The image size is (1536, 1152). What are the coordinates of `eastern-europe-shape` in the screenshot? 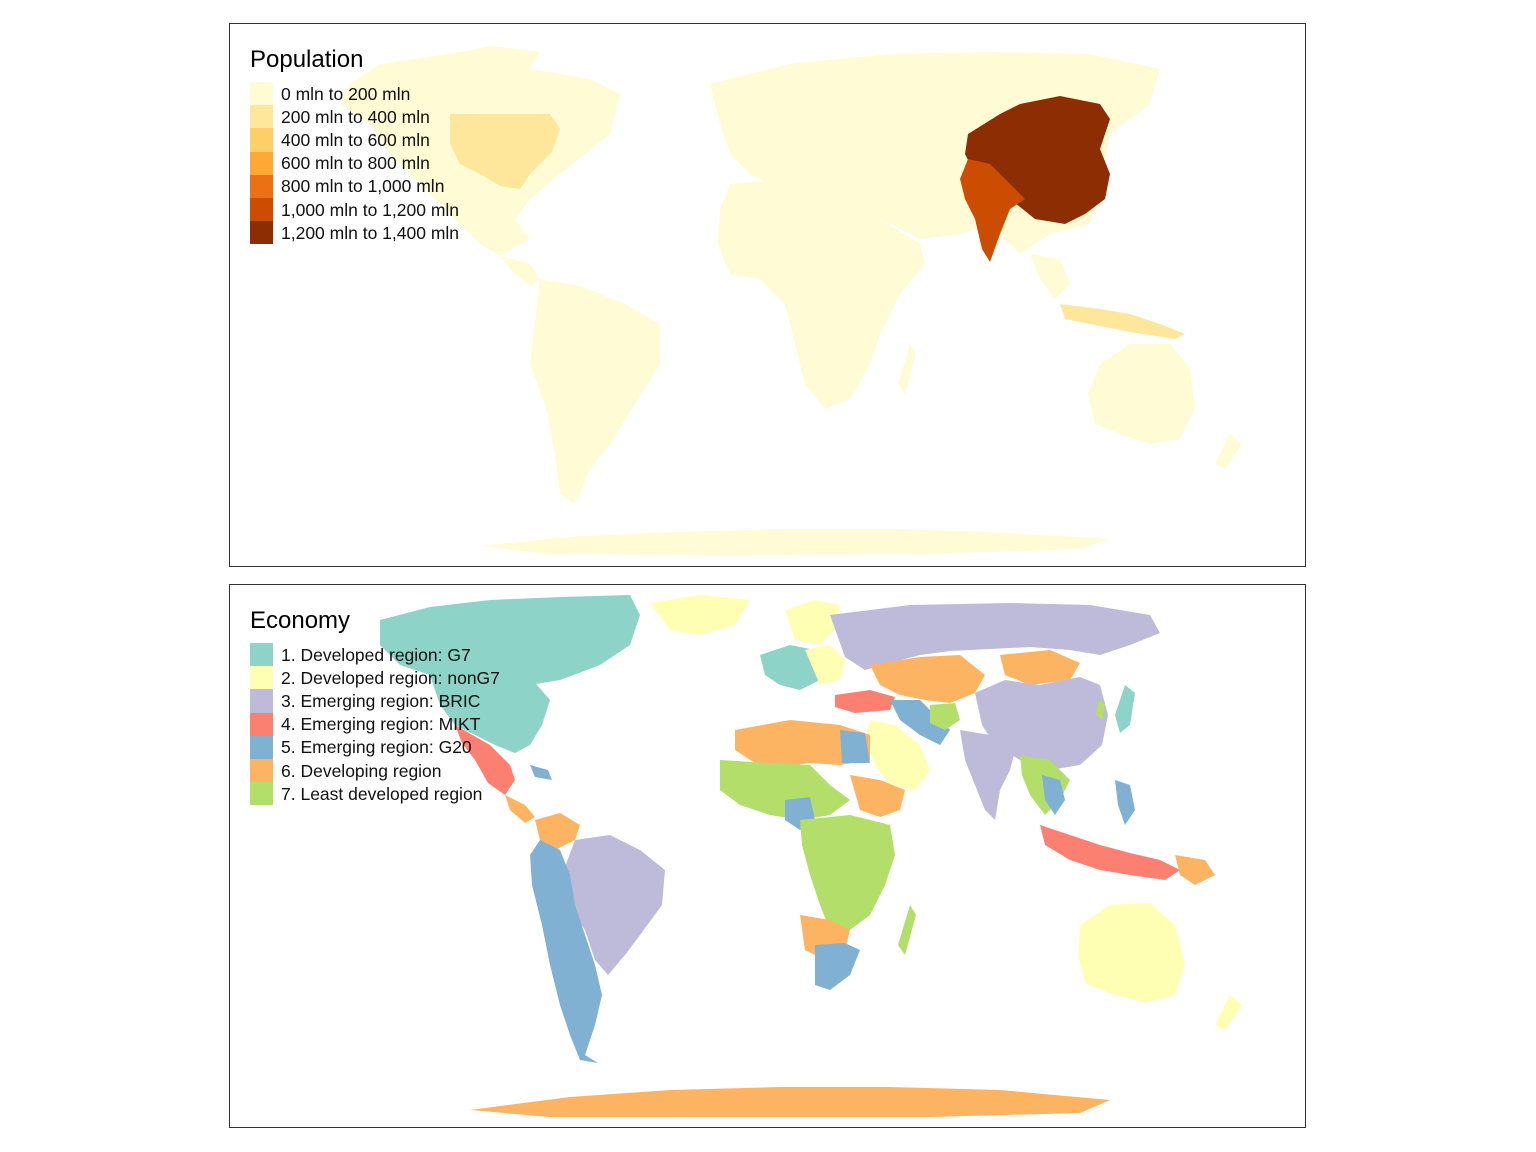 It's located at (825, 665).